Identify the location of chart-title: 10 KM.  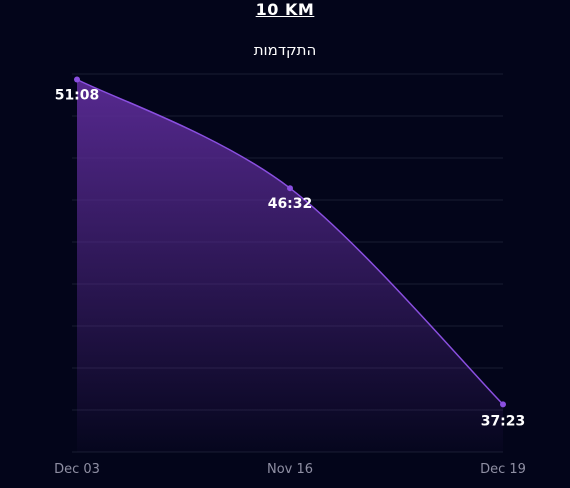
(285, 9).